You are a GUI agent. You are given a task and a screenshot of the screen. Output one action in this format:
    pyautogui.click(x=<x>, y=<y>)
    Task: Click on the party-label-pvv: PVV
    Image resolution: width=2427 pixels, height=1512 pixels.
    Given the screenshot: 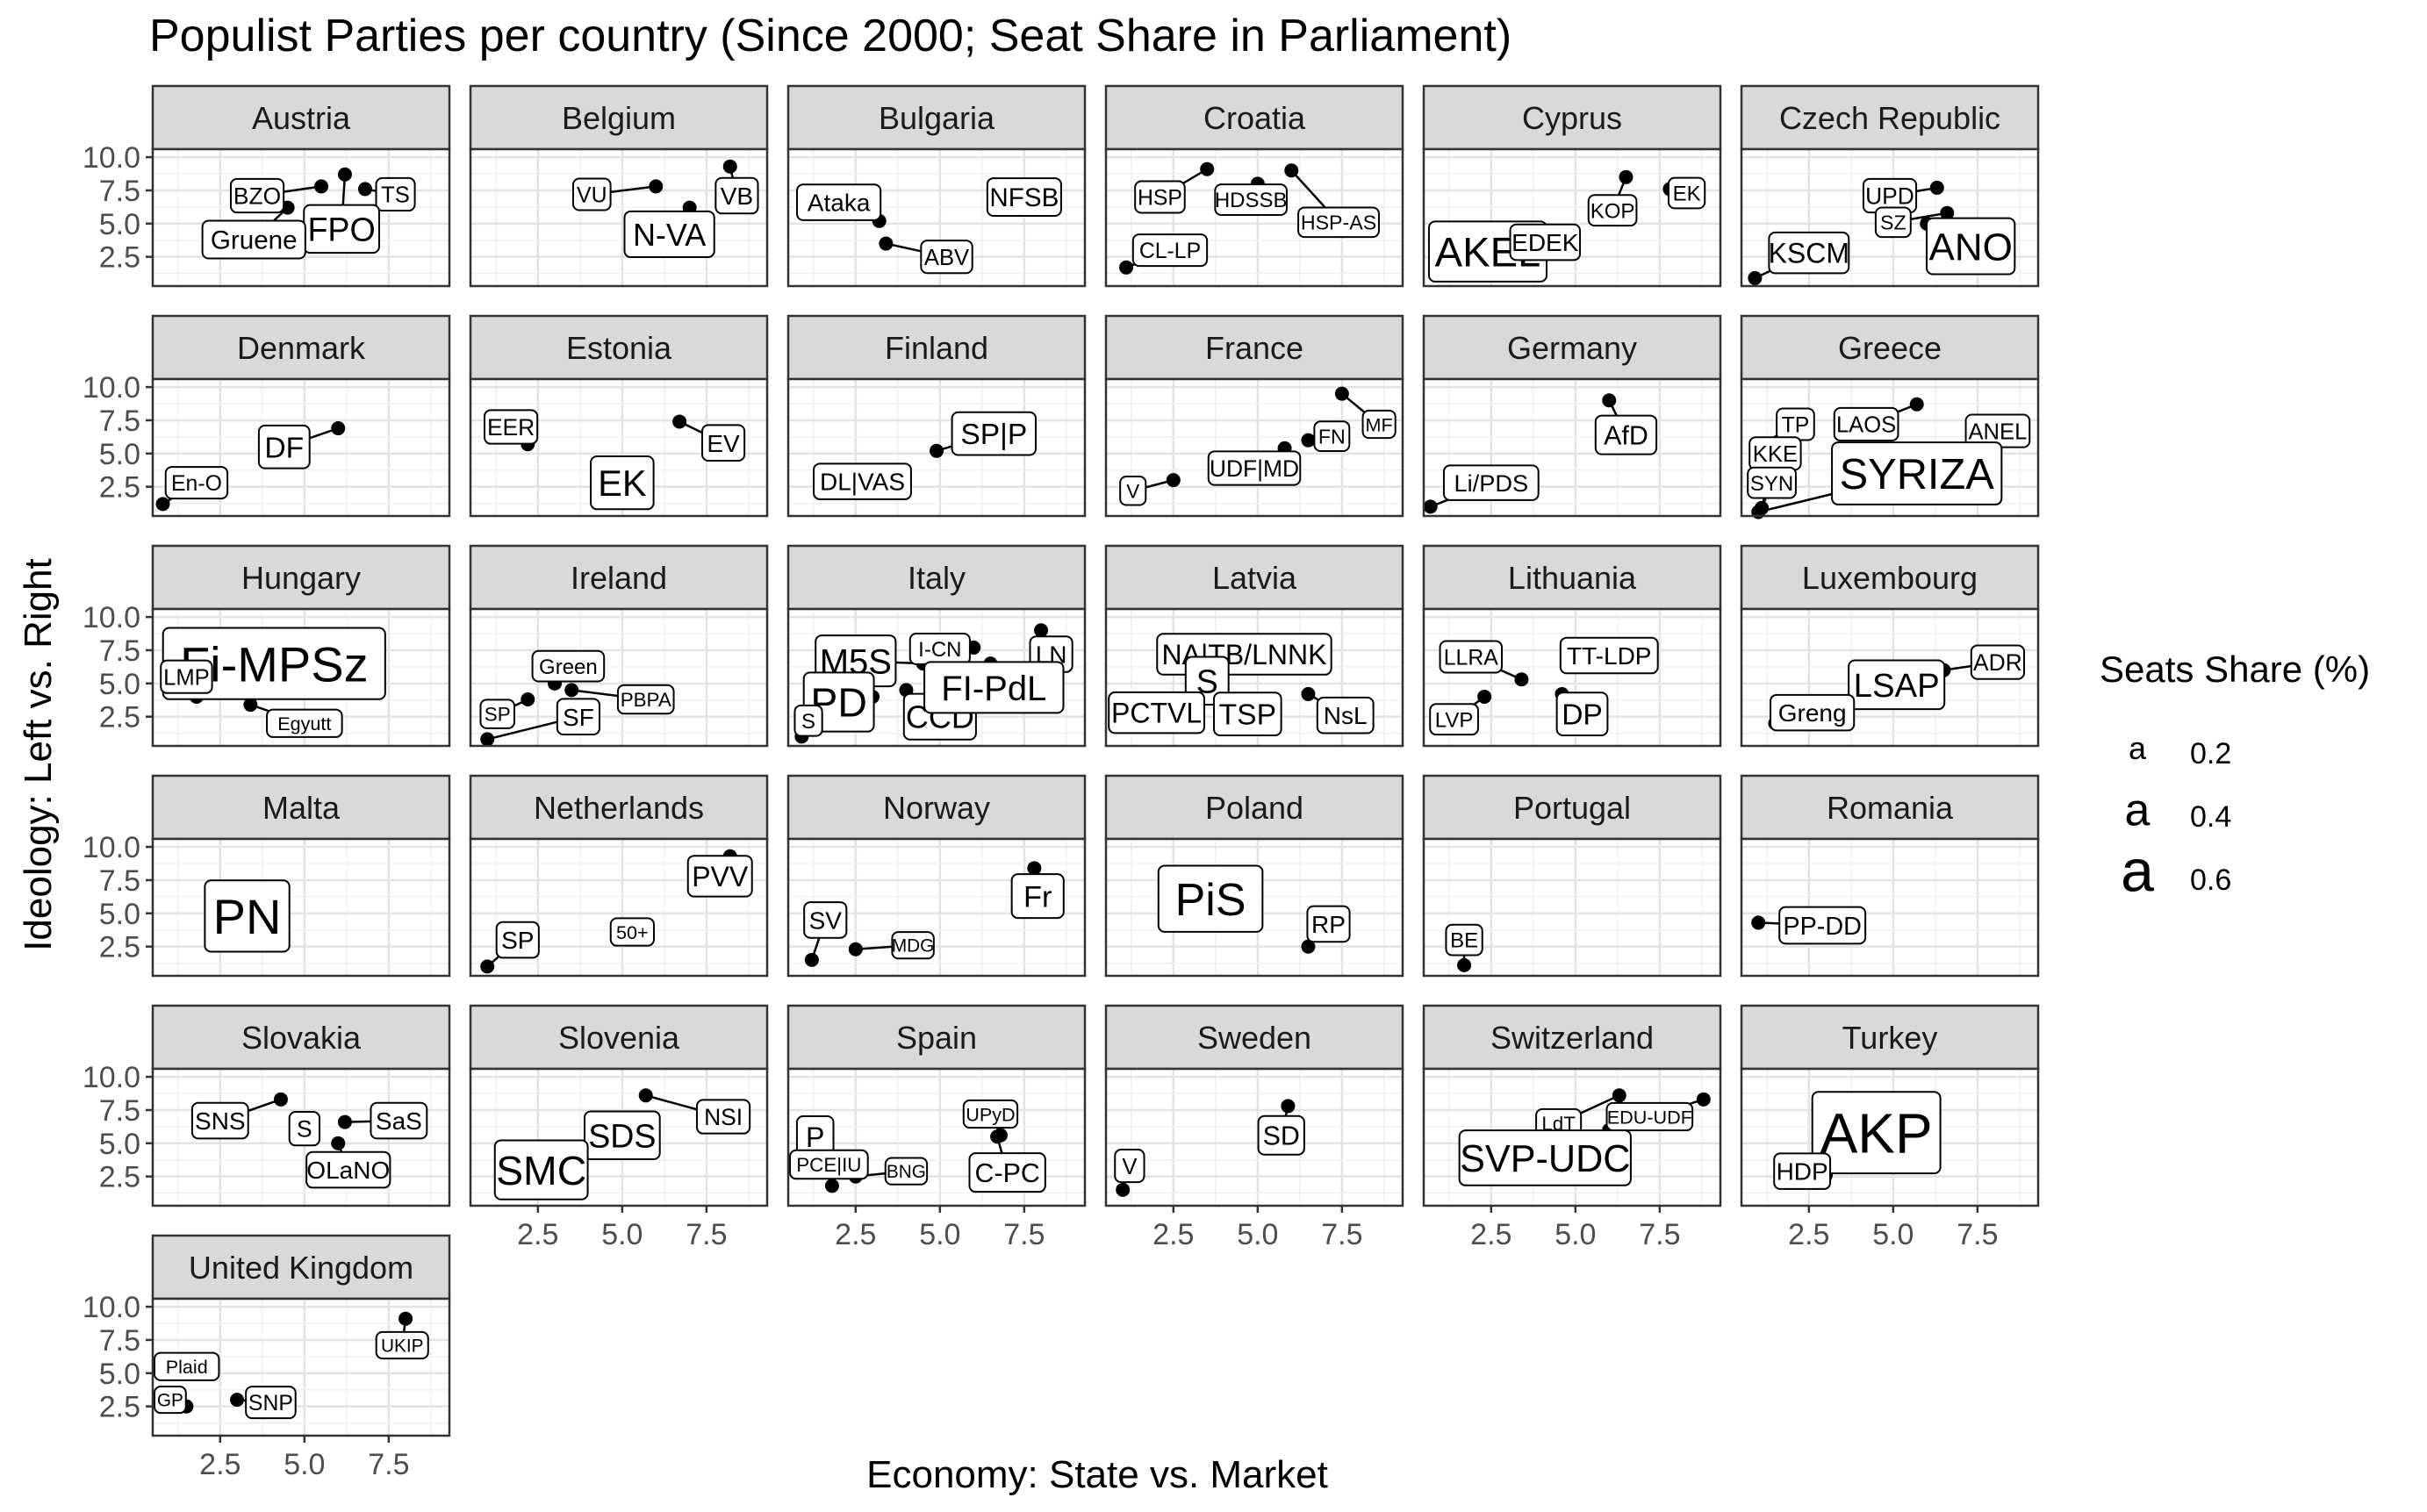 What is the action you would take?
    pyautogui.click(x=719, y=876)
    